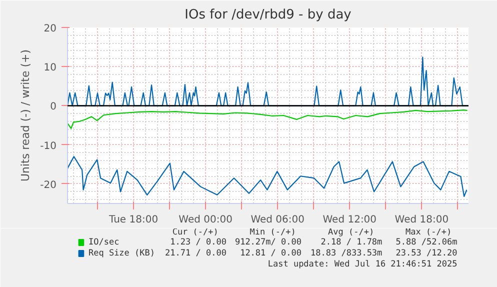 This screenshot has width=497, height=287. I want to click on text: 18.83 /833.53m, so click(346, 253).